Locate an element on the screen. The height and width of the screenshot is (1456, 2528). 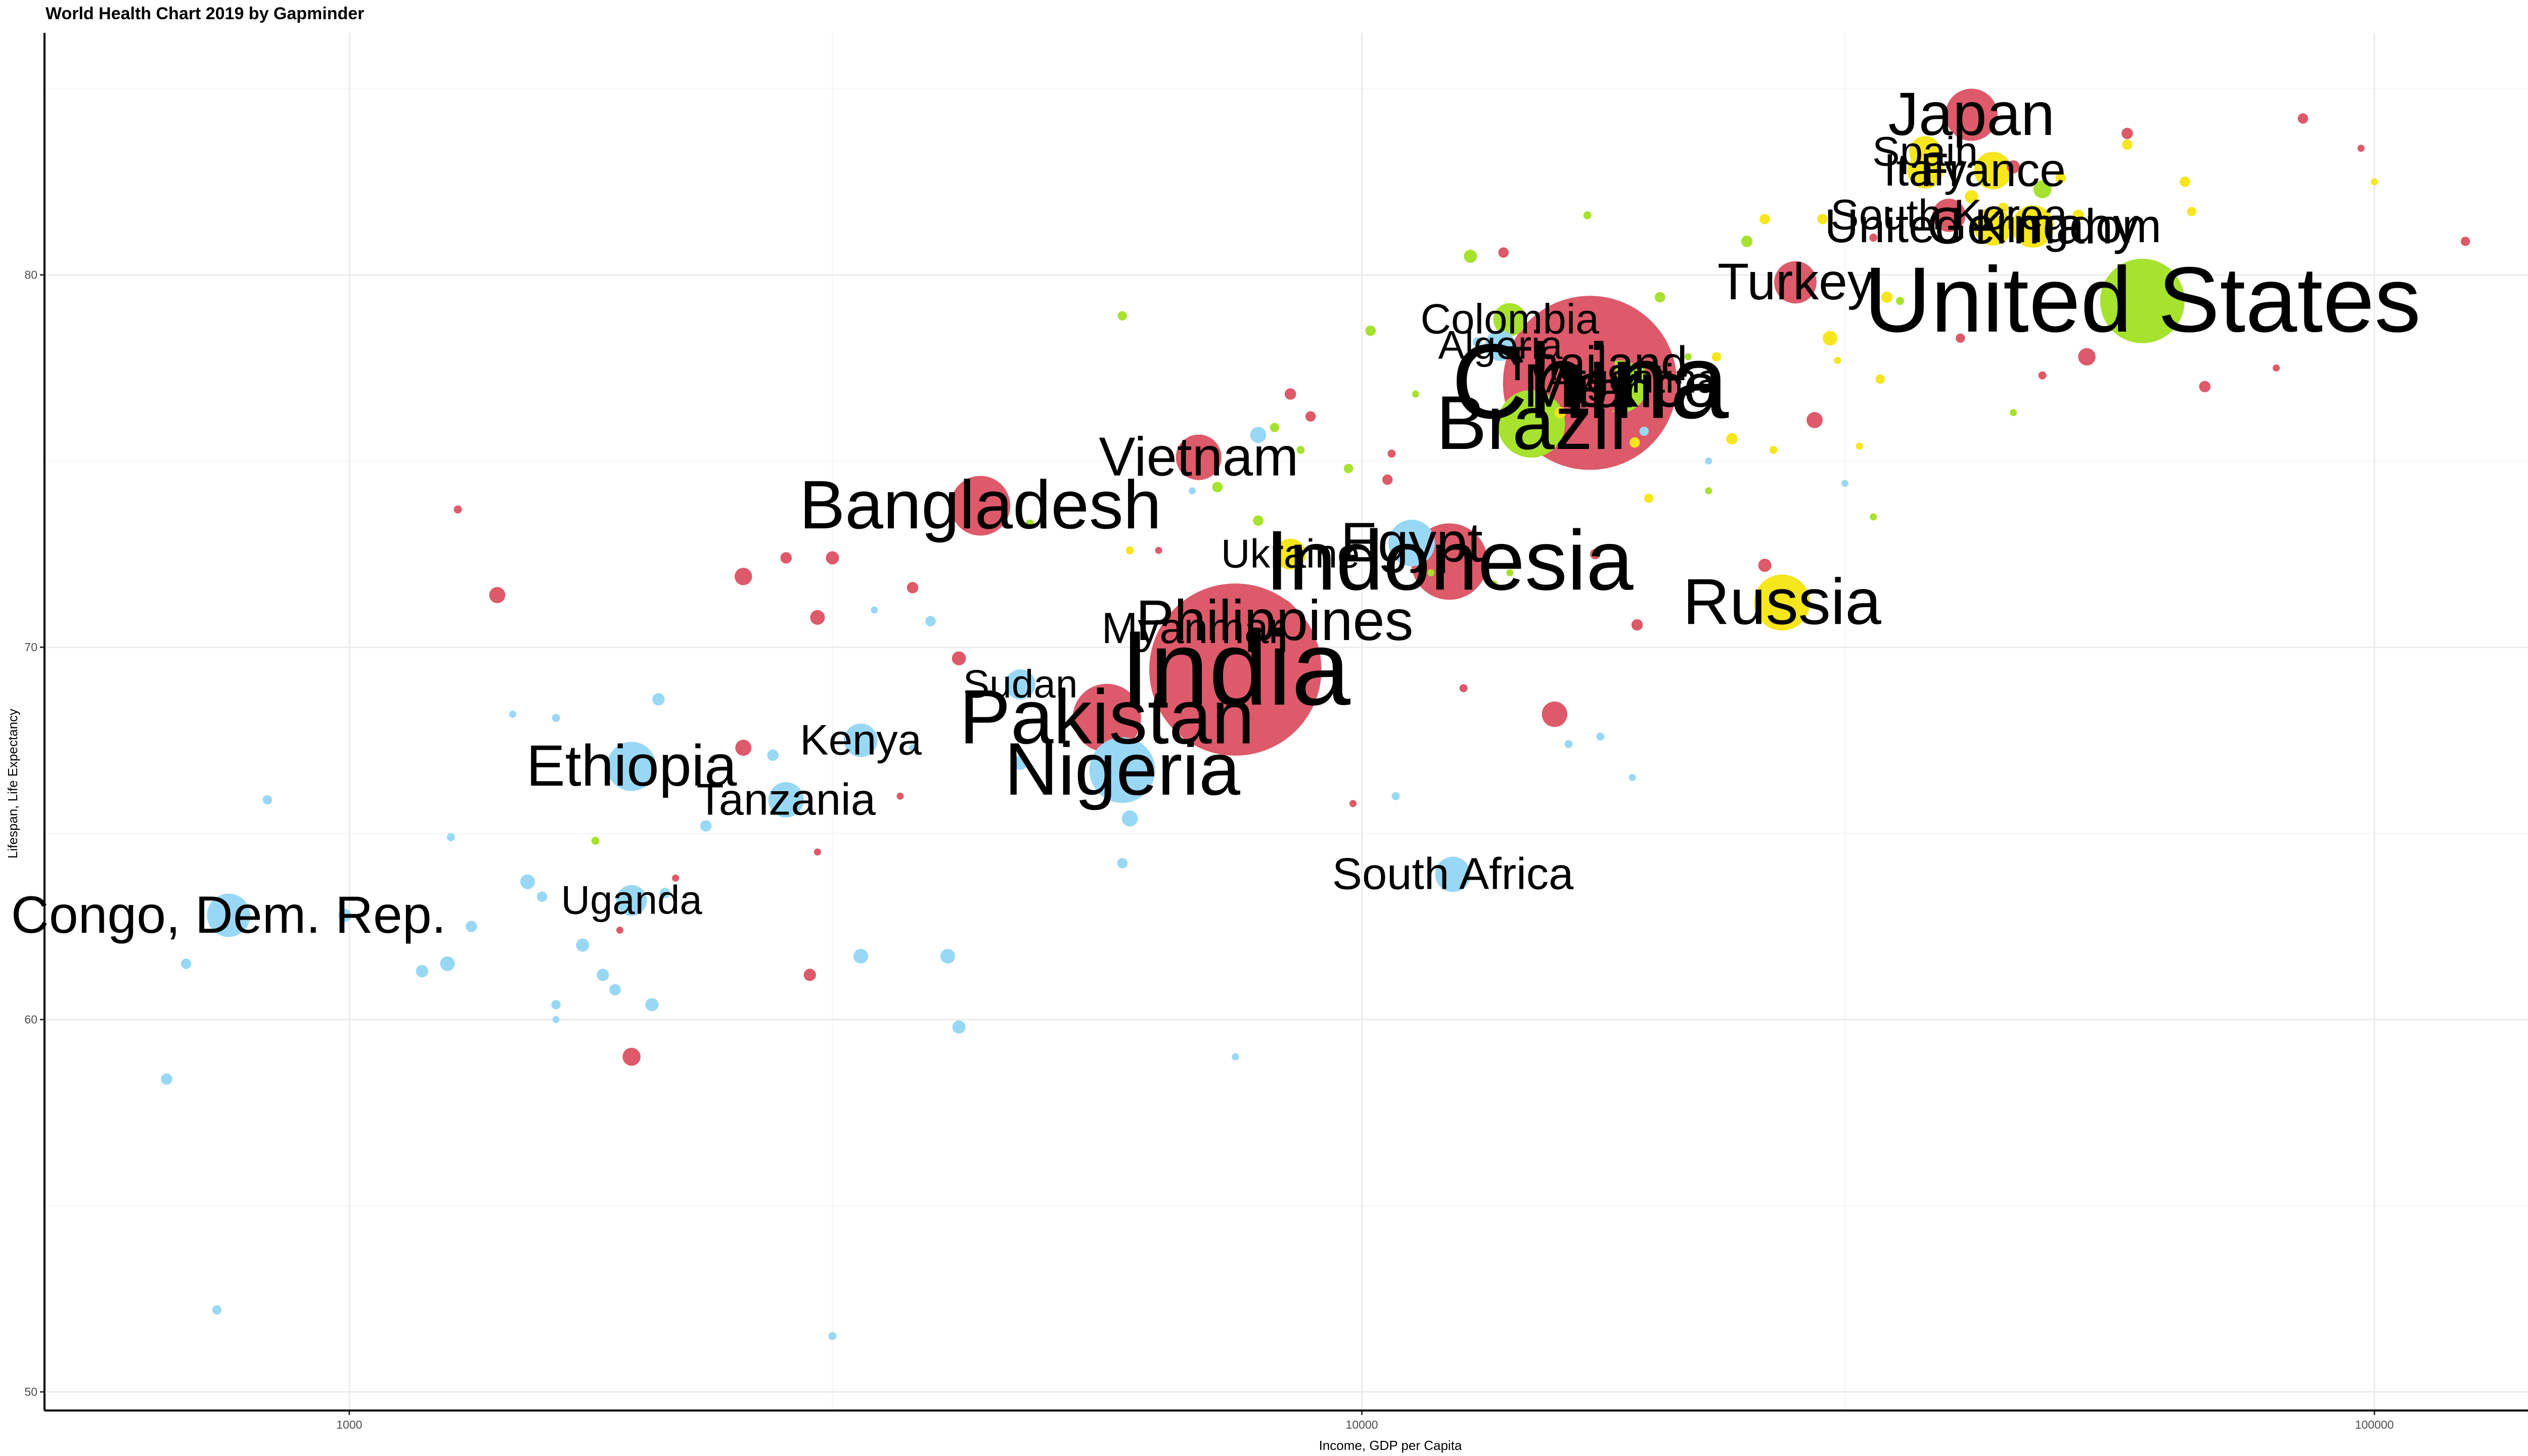
label-pakistan: Pakistan is located at coordinates (1107, 717).